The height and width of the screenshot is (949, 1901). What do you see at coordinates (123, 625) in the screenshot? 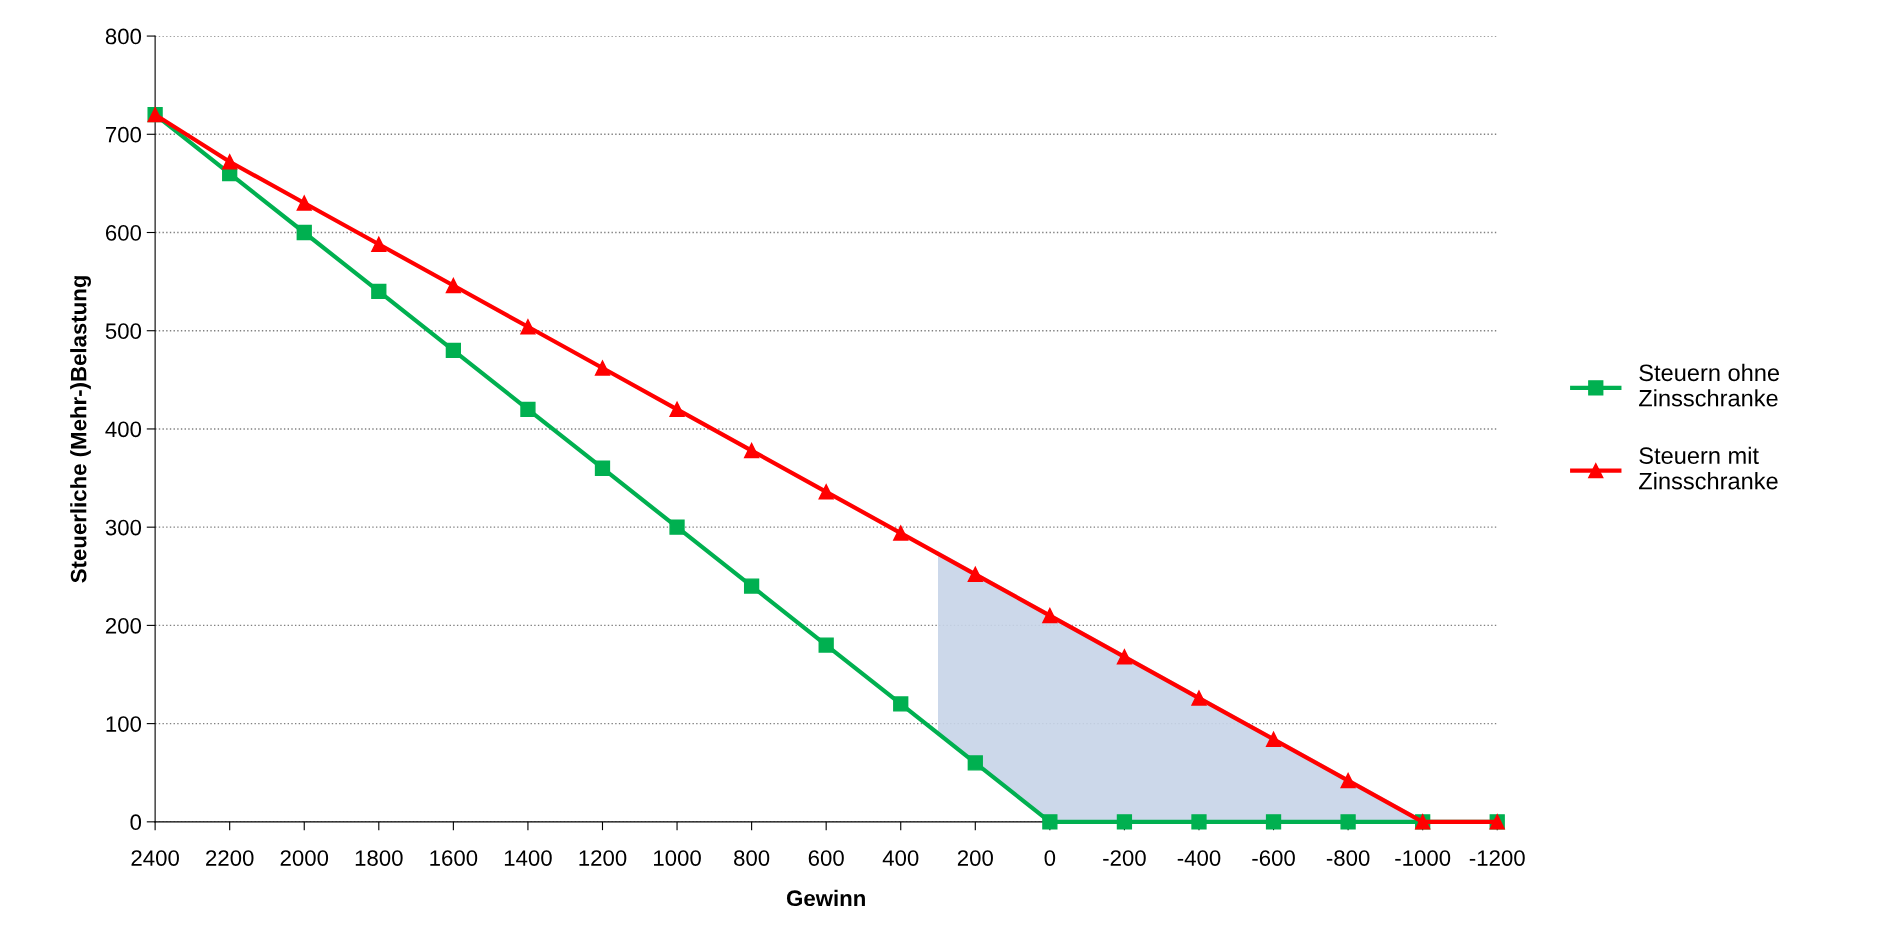
I see `y-tick-label: 200` at bounding box center [123, 625].